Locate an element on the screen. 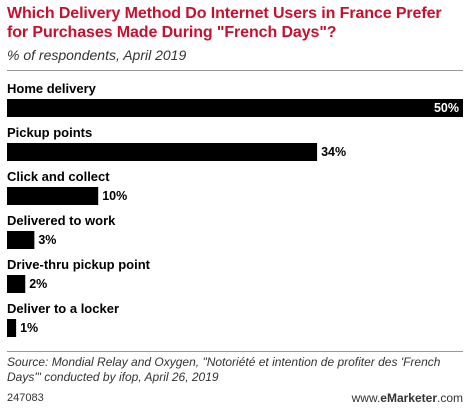 This screenshot has width=470, height=410. bar-value-label: 3% is located at coordinates (47, 240).